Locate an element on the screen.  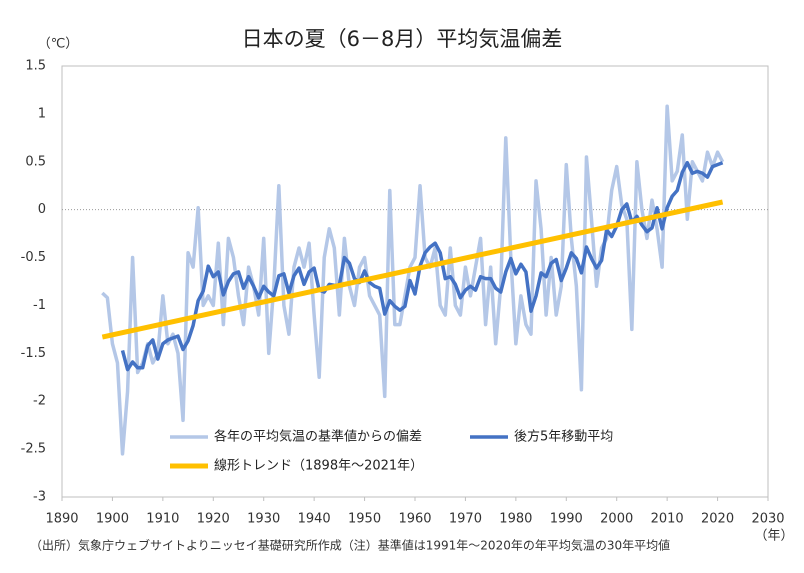
x-tick-label: 1970 is located at coordinates (465, 519).